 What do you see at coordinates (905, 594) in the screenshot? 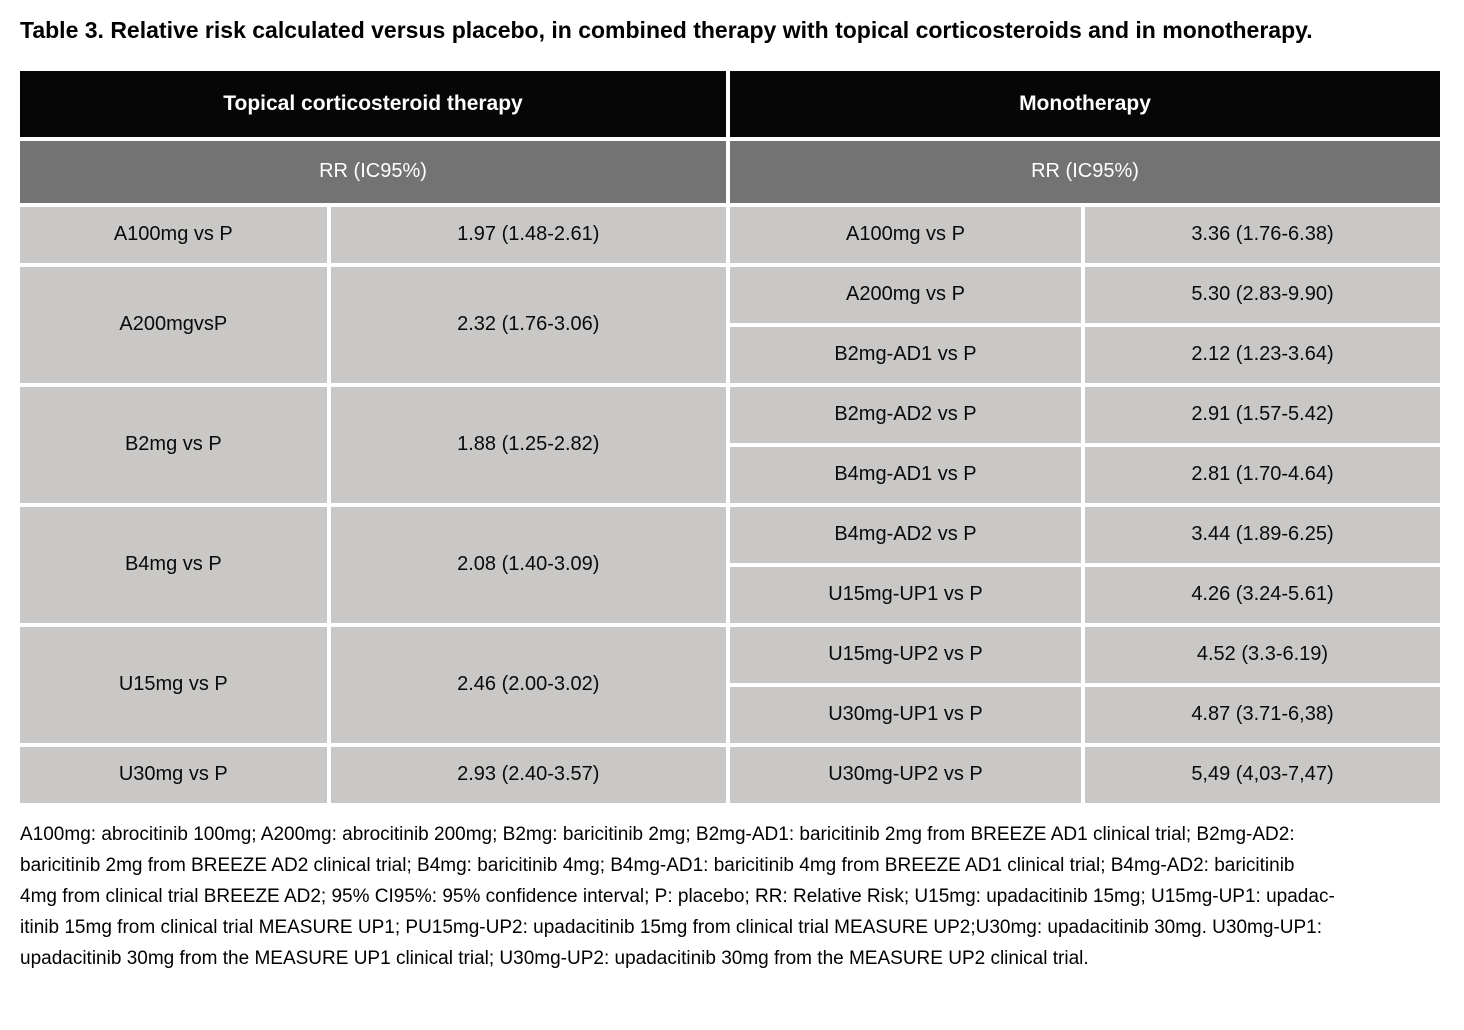
I see `comparison-label-cell: U15mg-UP1 vs P` at bounding box center [905, 594].